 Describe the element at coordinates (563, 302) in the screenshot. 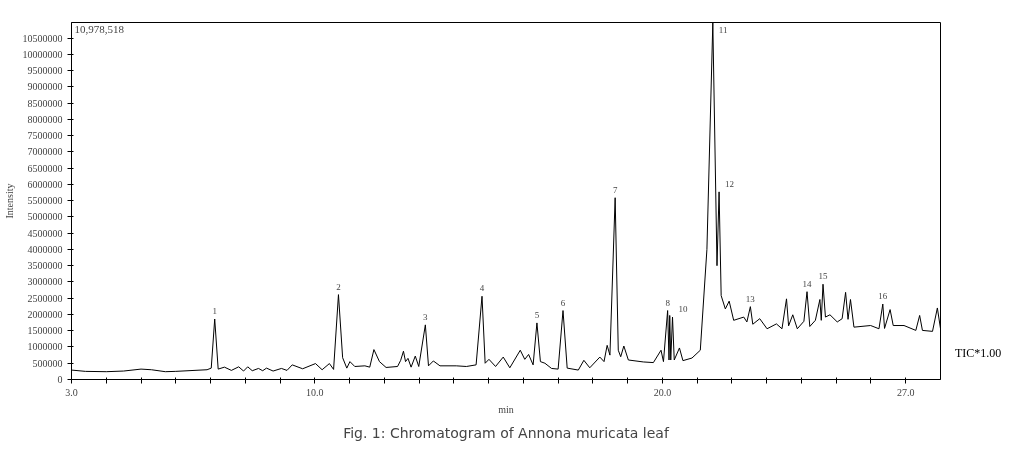

I see `annotation: 6` at that location.